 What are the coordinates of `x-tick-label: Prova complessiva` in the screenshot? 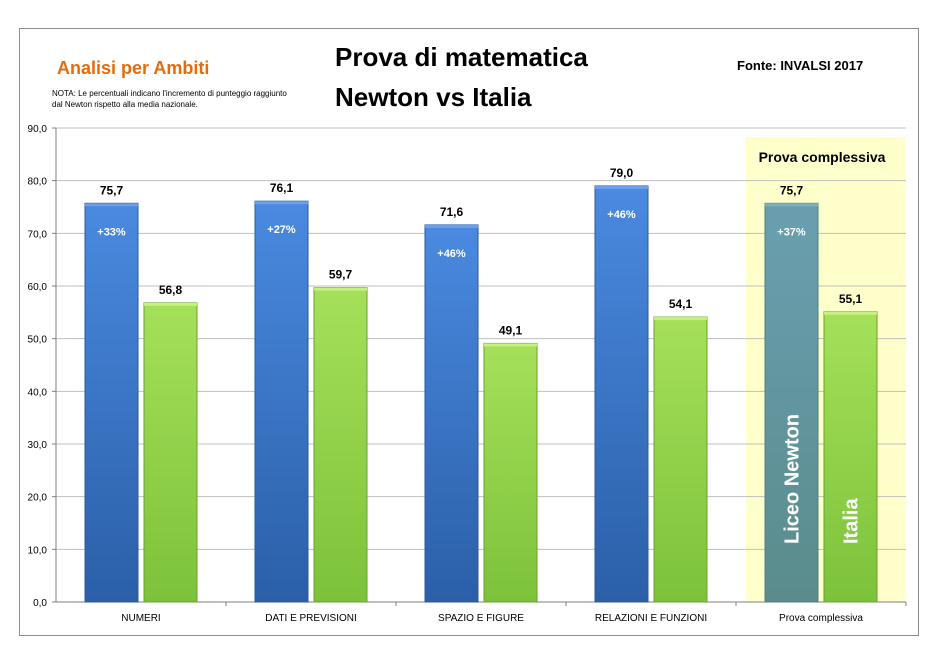 It's located at (821, 618).